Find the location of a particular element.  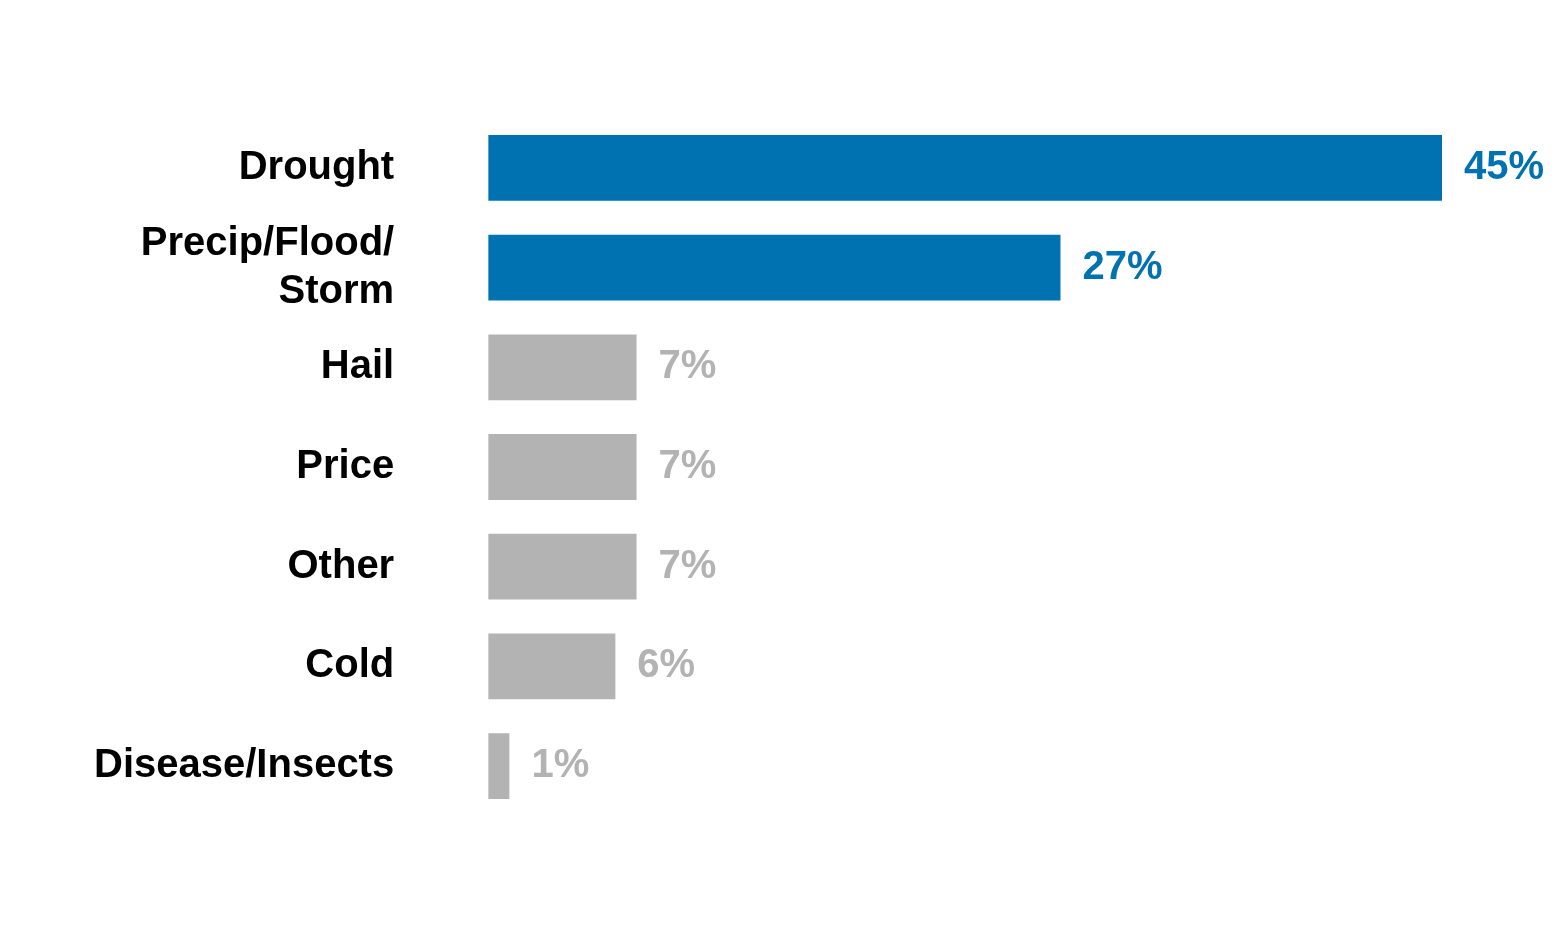

data-label: 45% is located at coordinates (1504, 164).